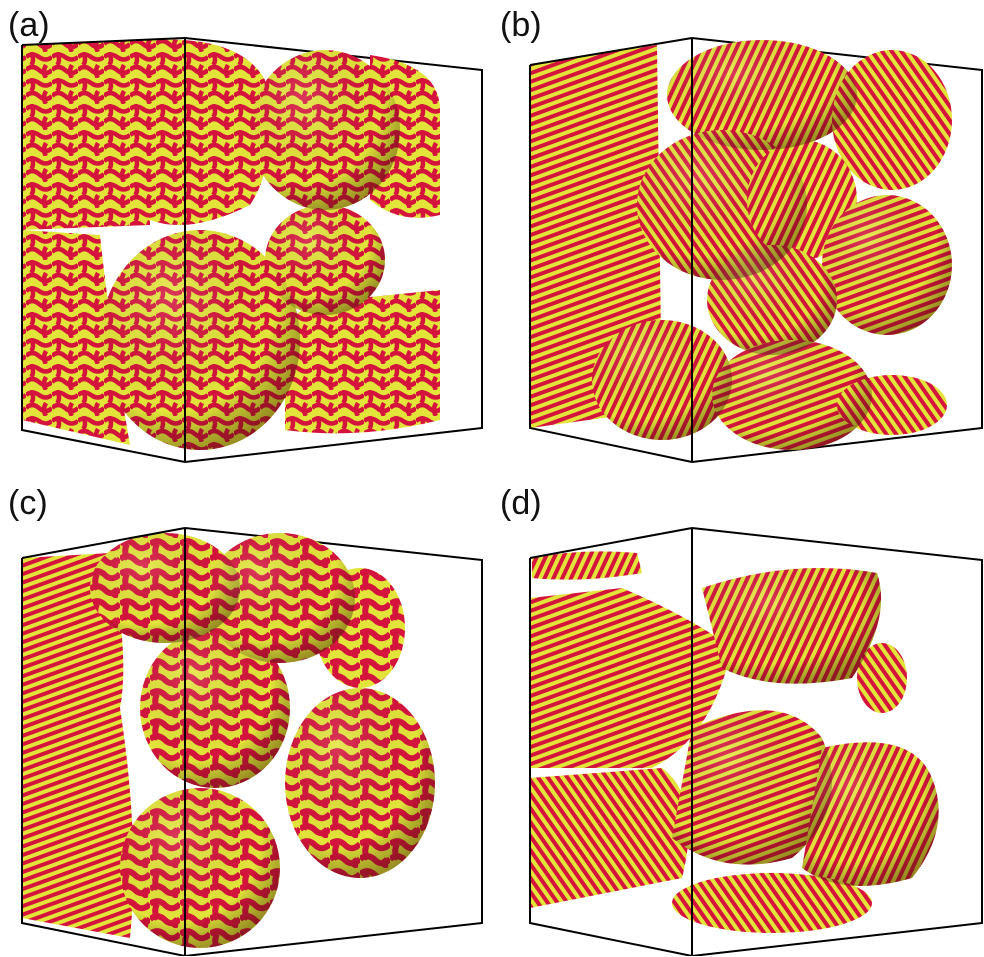  What do you see at coordinates (28, 503) in the screenshot?
I see `panel-label: (c)` at bounding box center [28, 503].